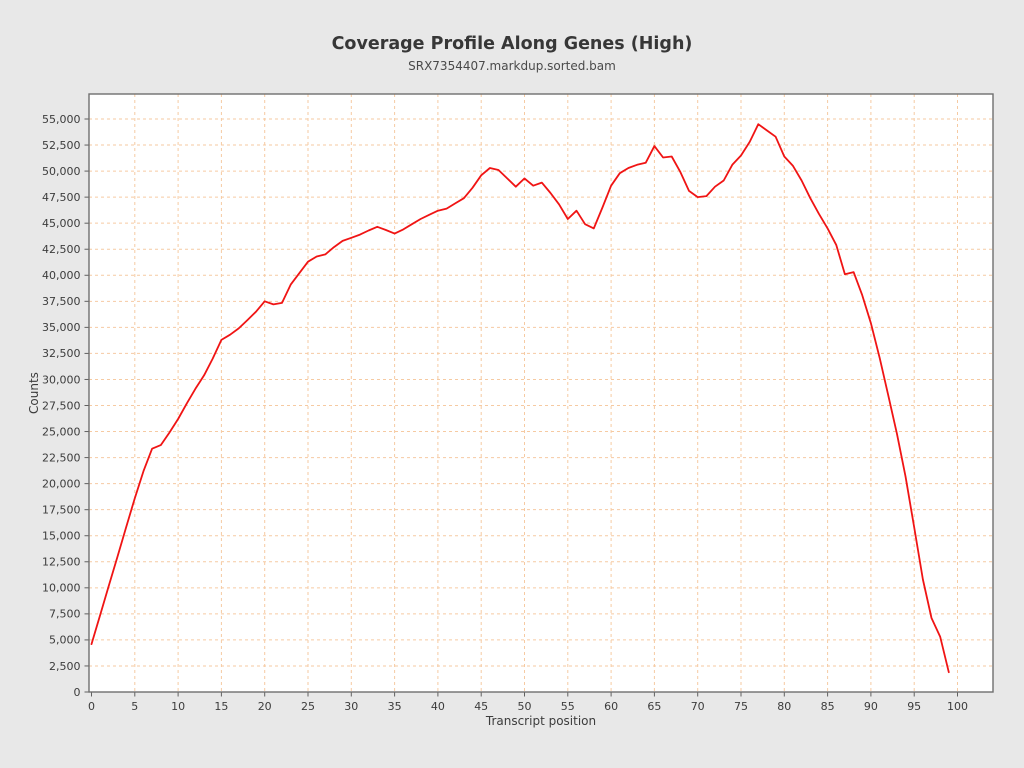 The image size is (1024, 768). Describe the element at coordinates (438, 706) in the screenshot. I see `x-tick-label: 40` at that location.